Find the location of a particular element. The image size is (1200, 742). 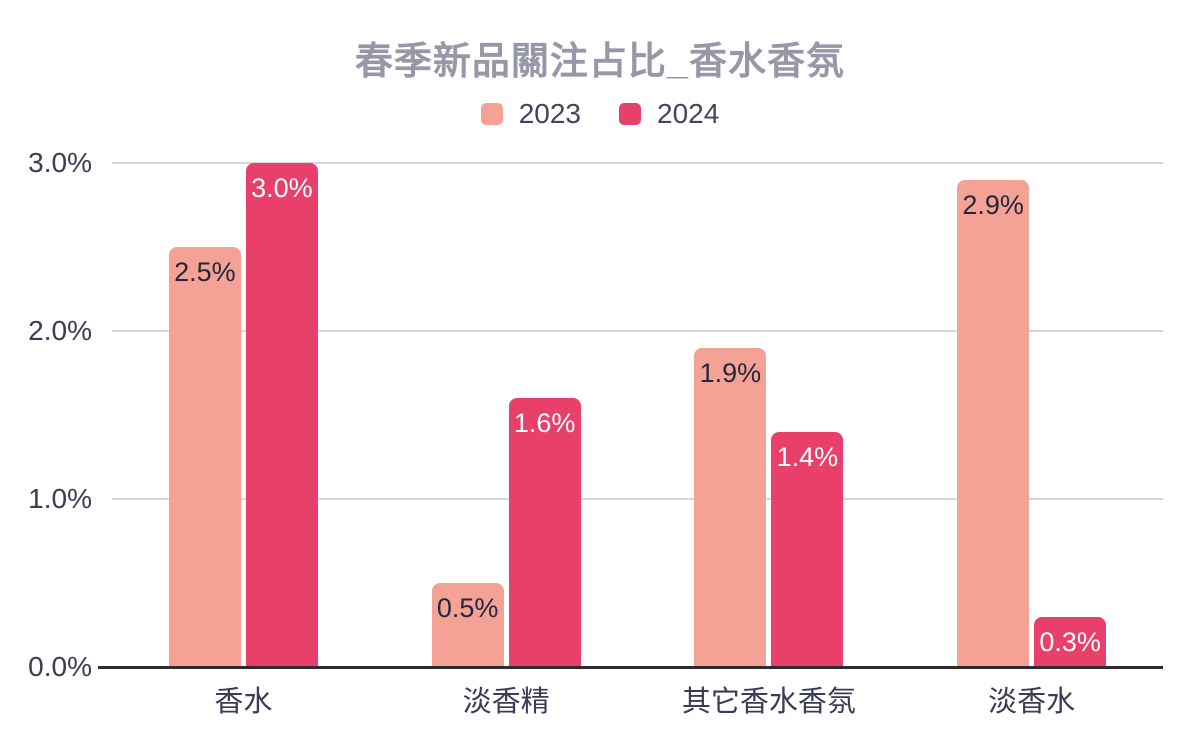

bar-value-label: 1.9% is located at coordinates (730, 372).